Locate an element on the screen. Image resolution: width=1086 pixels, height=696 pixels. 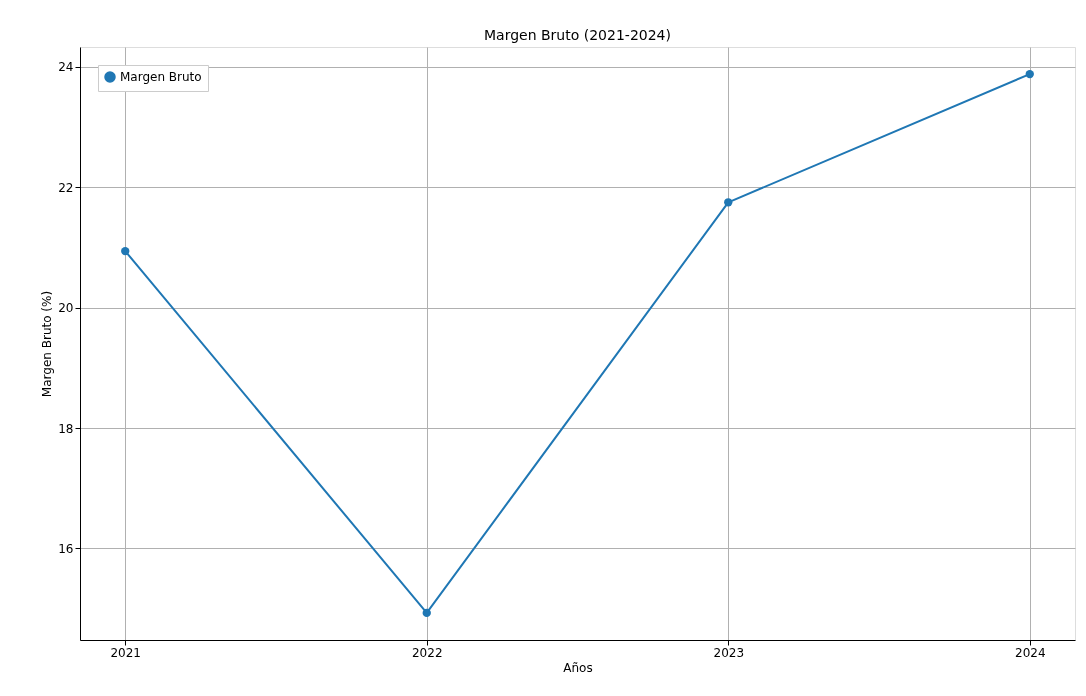
y-tick-label: 18 is located at coordinates (66, 428).